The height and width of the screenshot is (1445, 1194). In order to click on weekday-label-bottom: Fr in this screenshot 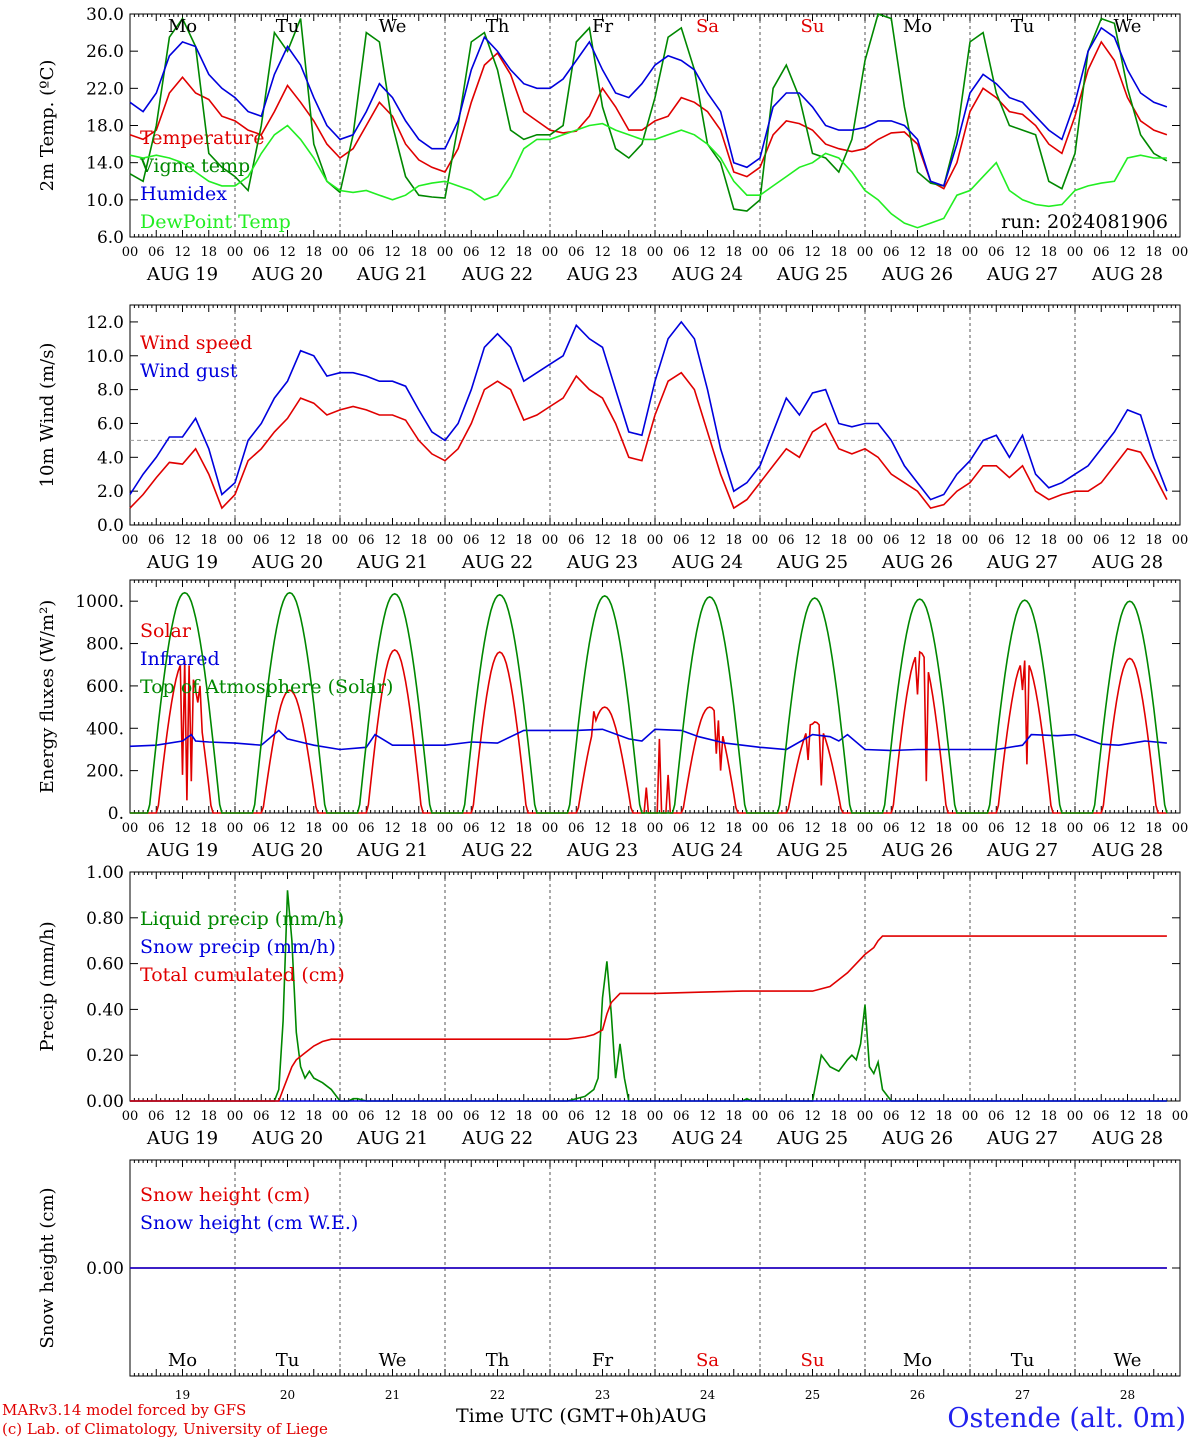, I will do `click(602, 1360)`.